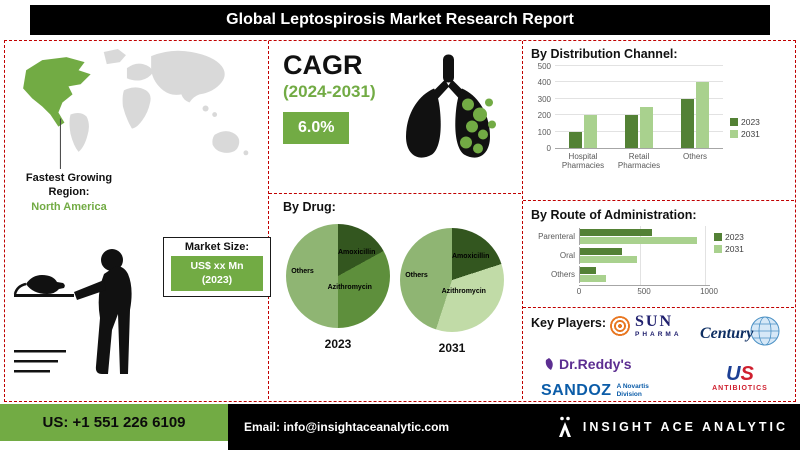 This screenshot has height=450, width=800. Describe the element at coordinates (654, 321) in the screenshot. I see `sun-pharma-name: SUN` at that location.